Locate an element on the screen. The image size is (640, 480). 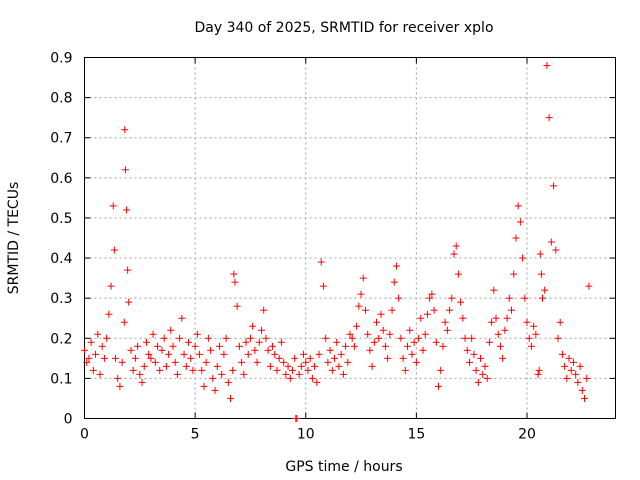
y-tick-label: 0.3 is located at coordinates (61, 299).